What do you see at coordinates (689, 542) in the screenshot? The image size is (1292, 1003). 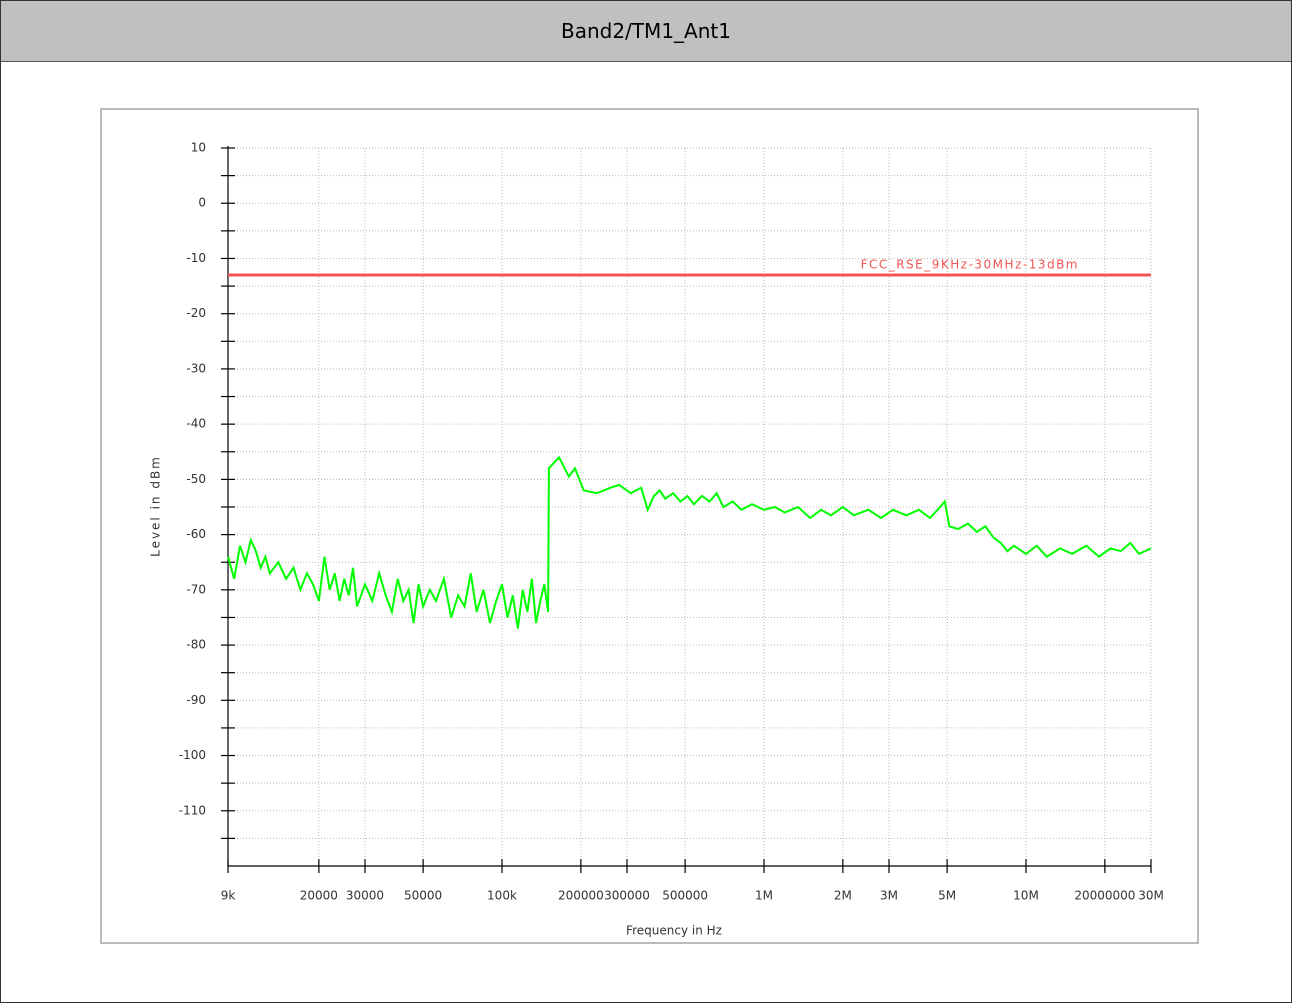 I see `series-line` at bounding box center [689, 542].